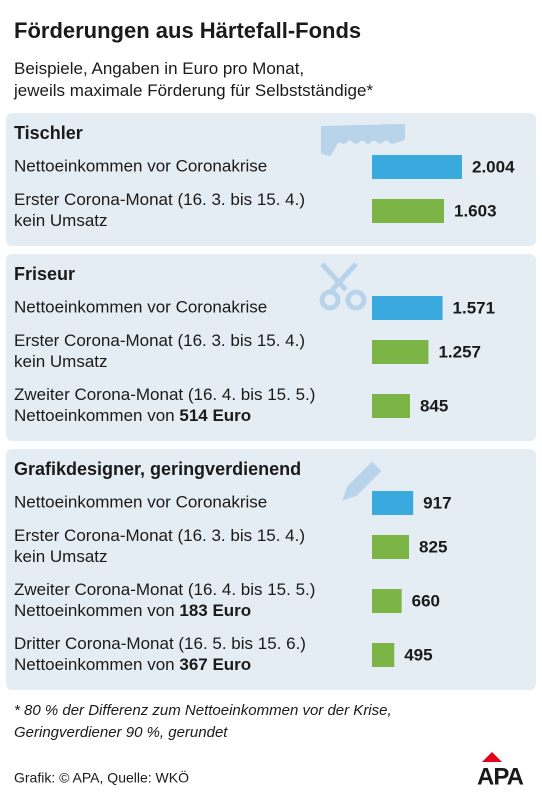 The image size is (542, 800). Describe the element at coordinates (474, 307) in the screenshot. I see `value-label: 1.571` at that location.